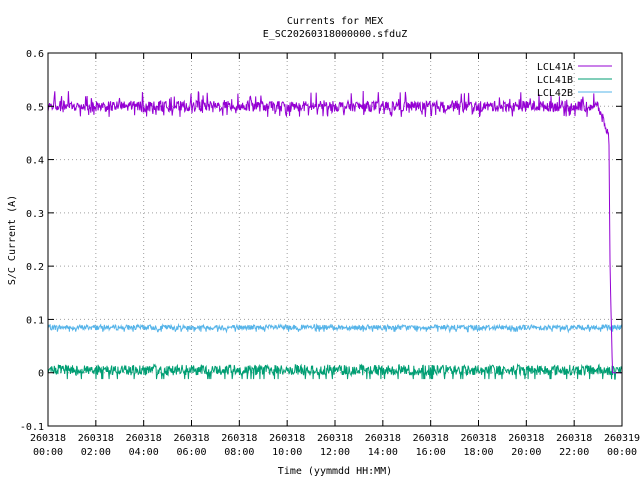 This screenshot has height=480, width=640. What do you see at coordinates (287, 452) in the screenshot?
I see `x-tick-time: 10:00` at bounding box center [287, 452].